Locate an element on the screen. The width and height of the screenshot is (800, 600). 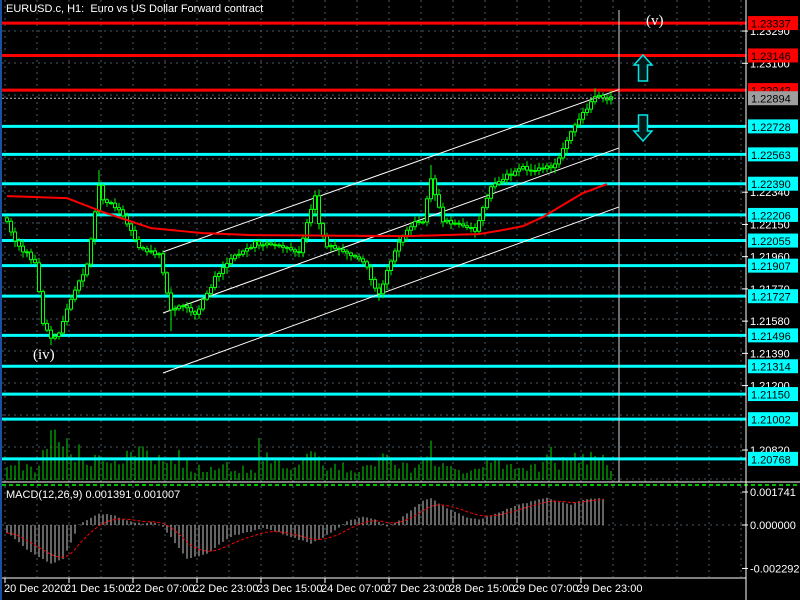
svg-text: 1.23146 is located at coordinates (771, 57).